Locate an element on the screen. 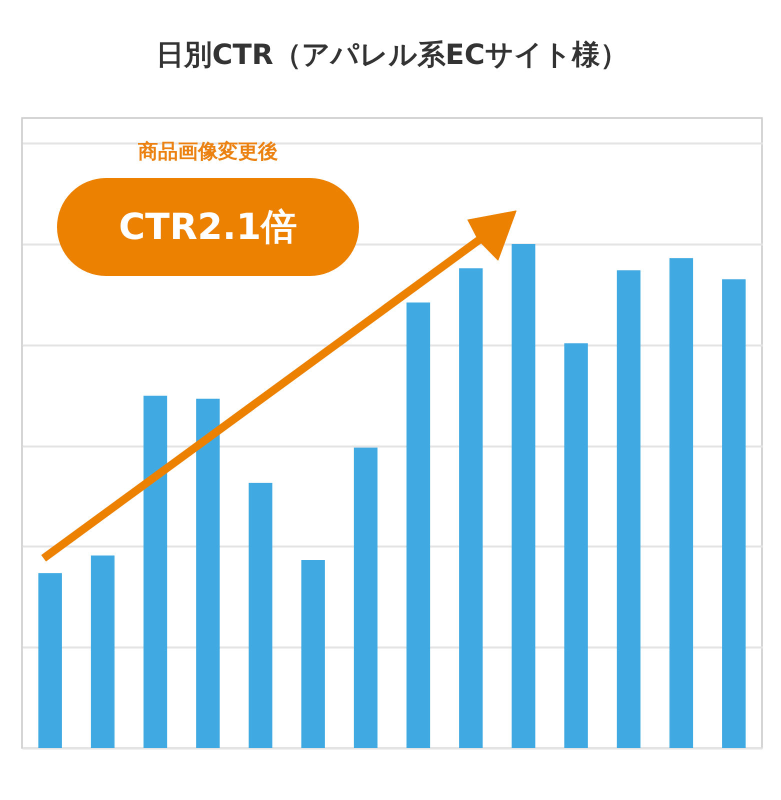  chart-title: 日別CTR（アパレル系ECサイト様） is located at coordinates (392, 54).